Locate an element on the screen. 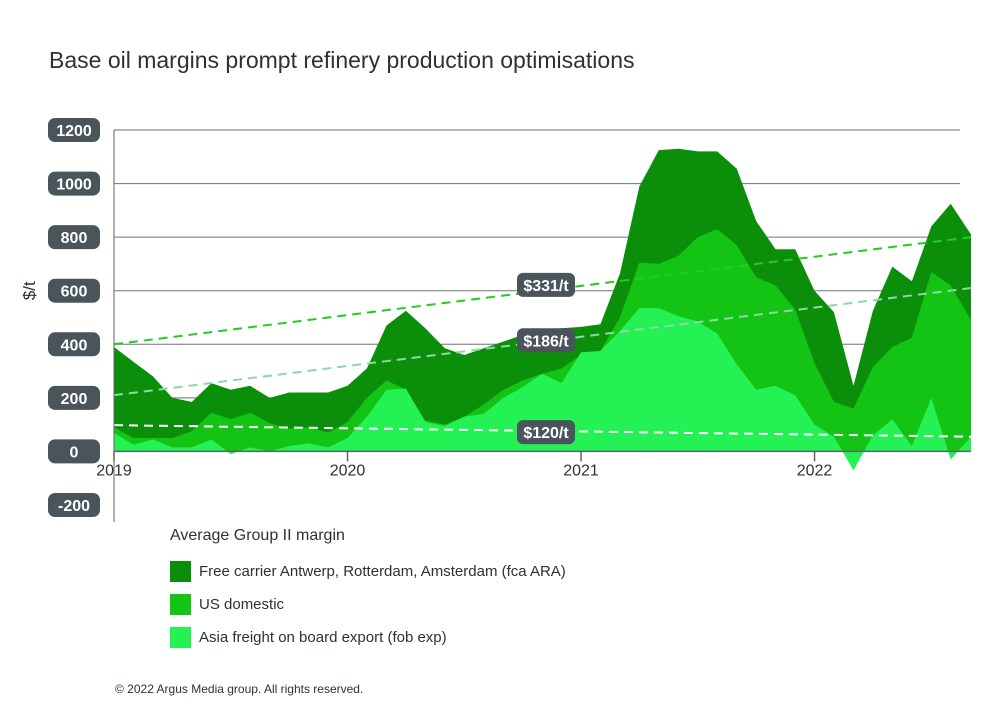 Image resolution: width=1001 pixels, height=720 pixels. legend-label-us-domestic: US domestic is located at coordinates (242, 604).